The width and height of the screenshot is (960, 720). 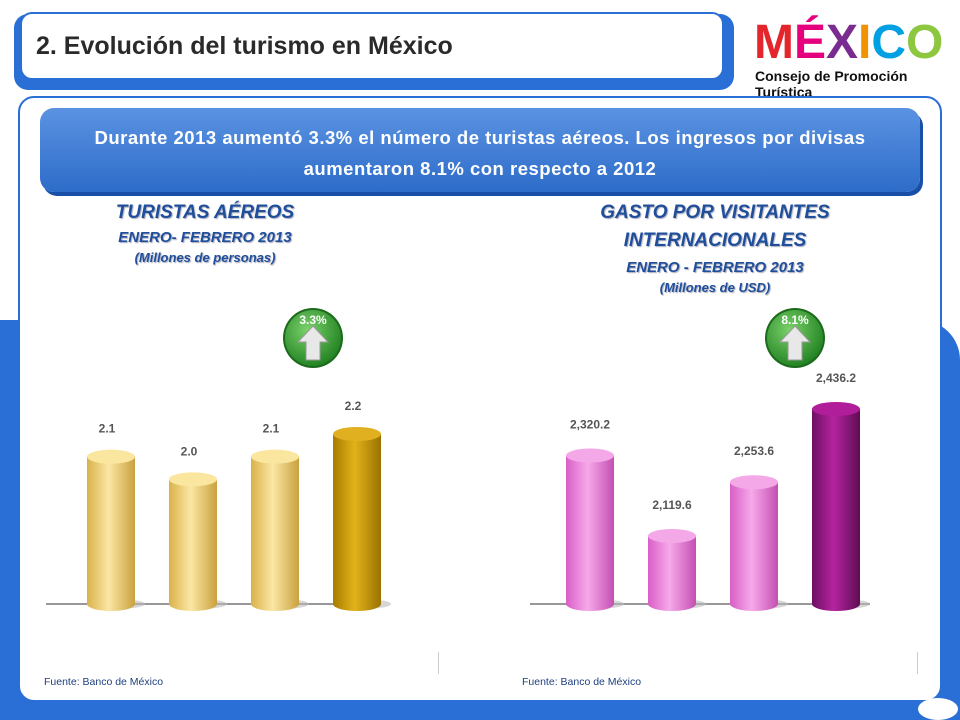 What do you see at coordinates (205, 257) in the screenshot?
I see `left-chart-units: (Millones de personas)` at bounding box center [205, 257].